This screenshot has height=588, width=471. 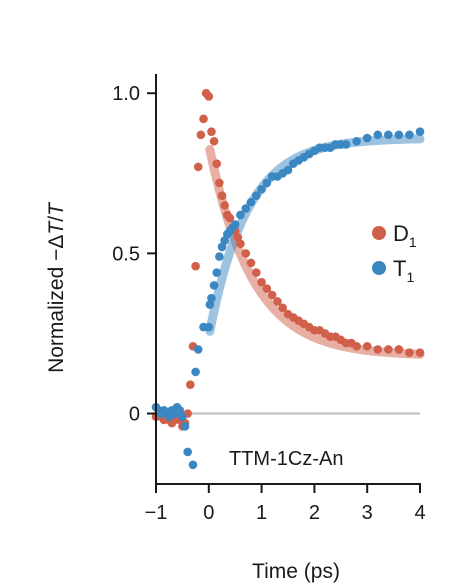 What do you see at coordinates (296, 571) in the screenshot?
I see `x-axis-title: Time (ps)` at bounding box center [296, 571].